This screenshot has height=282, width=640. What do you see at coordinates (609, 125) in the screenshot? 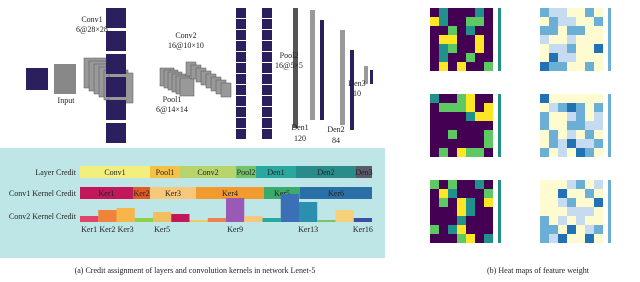
I see `colorbar` at bounding box center [609, 125].